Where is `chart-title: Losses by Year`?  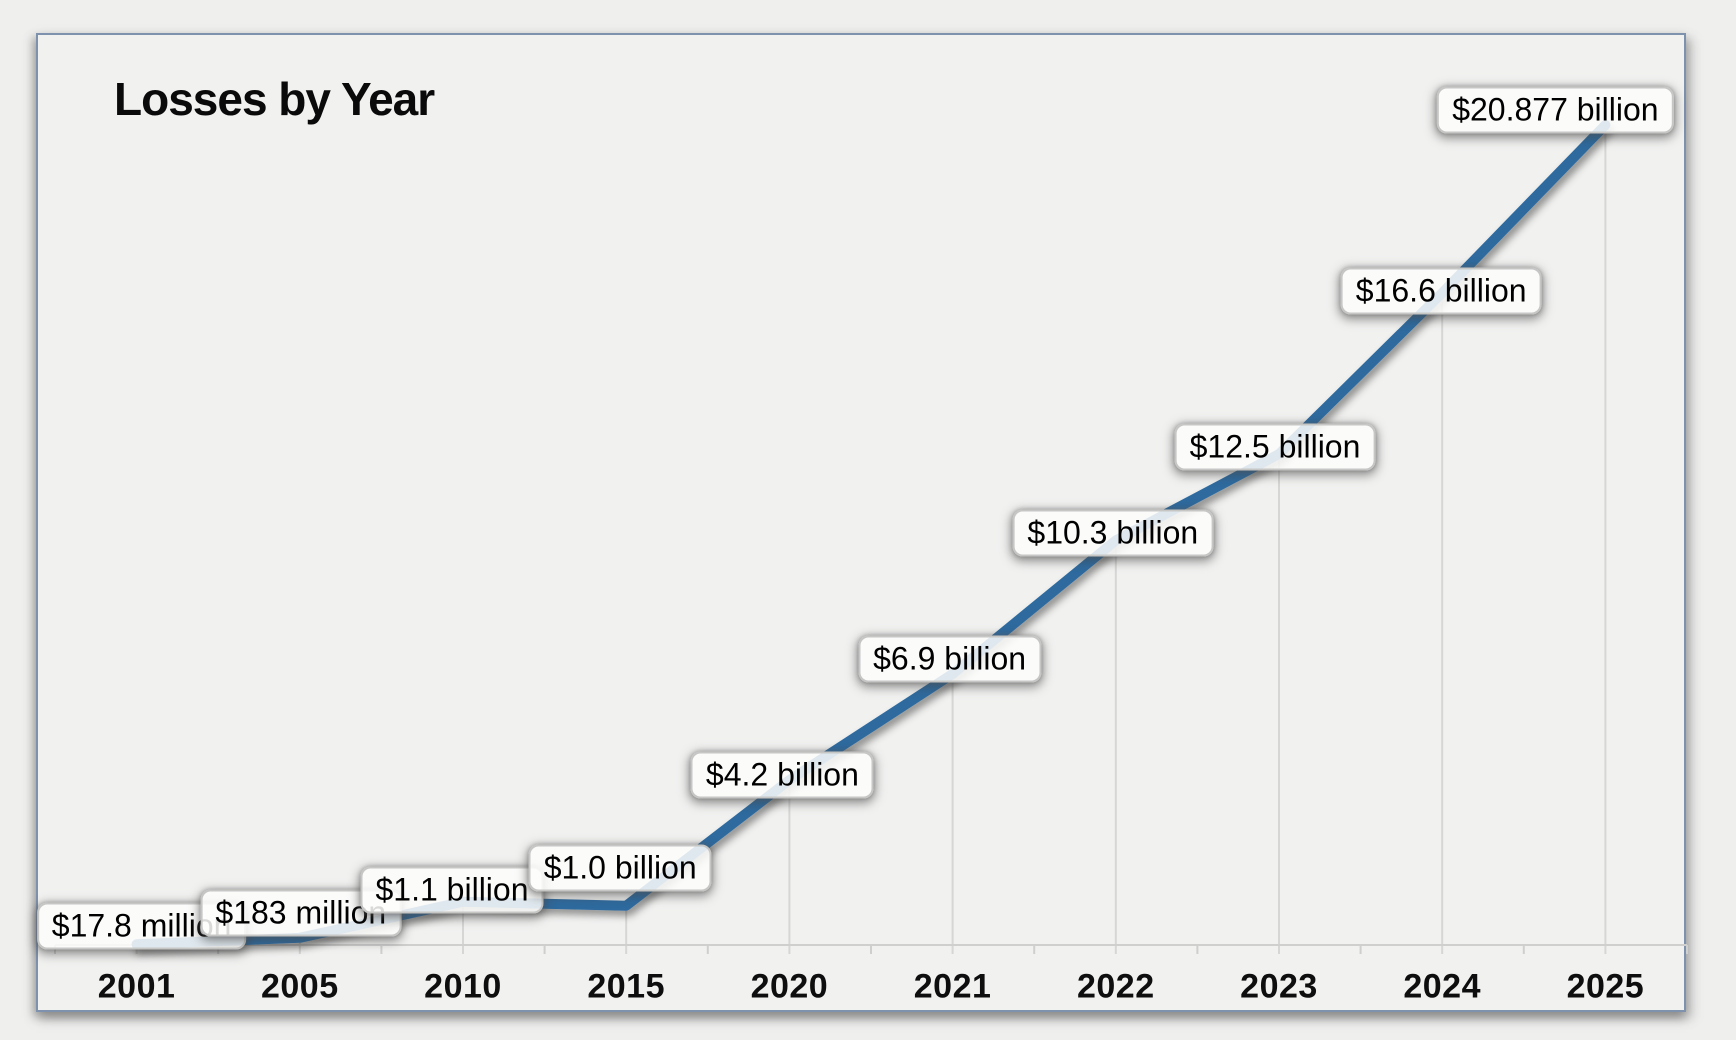 chart-title: Losses by Year is located at coordinates (274, 99).